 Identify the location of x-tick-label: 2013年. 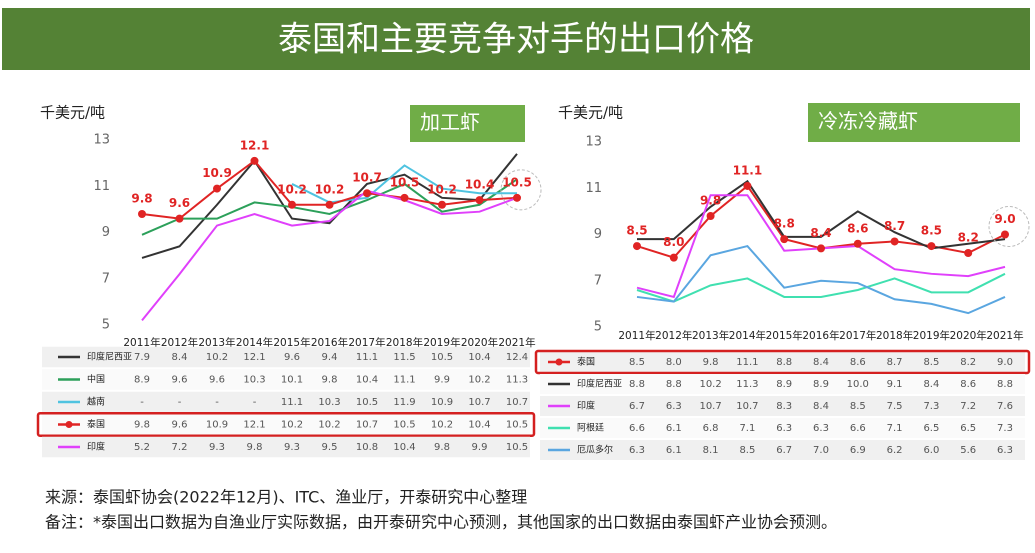
(216, 342).